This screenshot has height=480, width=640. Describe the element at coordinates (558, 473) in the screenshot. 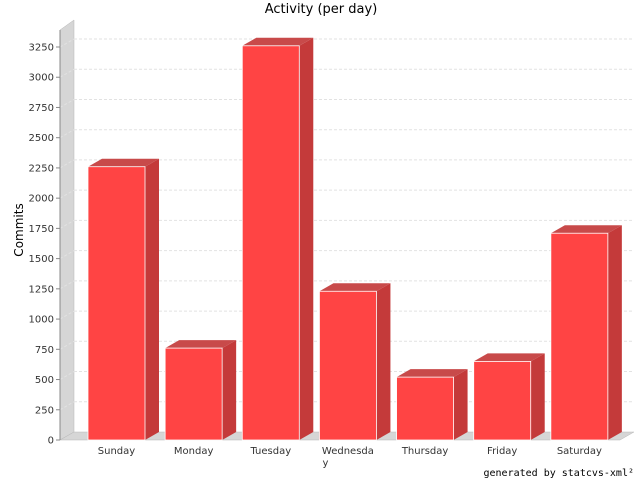

I see `generated-by-footer: generated by statcvs-xml²` at that location.